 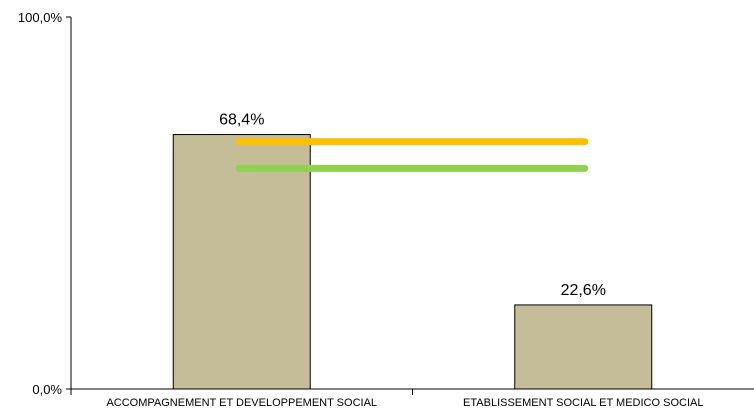 What do you see at coordinates (241, 403) in the screenshot?
I see `category-label: ACCOMPAGNEMENT ET DEVELOPPEMENT SOCIAL` at bounding box center [241, 403].